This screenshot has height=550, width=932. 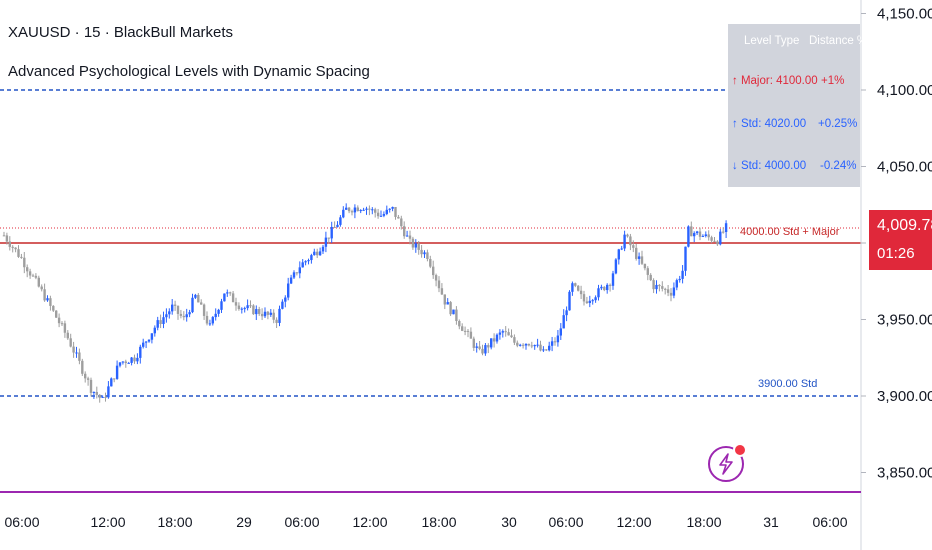 What do you see at coordinates (244, 522) in the screenshot?
I see `time-tick-label: 29` at bounding box center [244, 522].